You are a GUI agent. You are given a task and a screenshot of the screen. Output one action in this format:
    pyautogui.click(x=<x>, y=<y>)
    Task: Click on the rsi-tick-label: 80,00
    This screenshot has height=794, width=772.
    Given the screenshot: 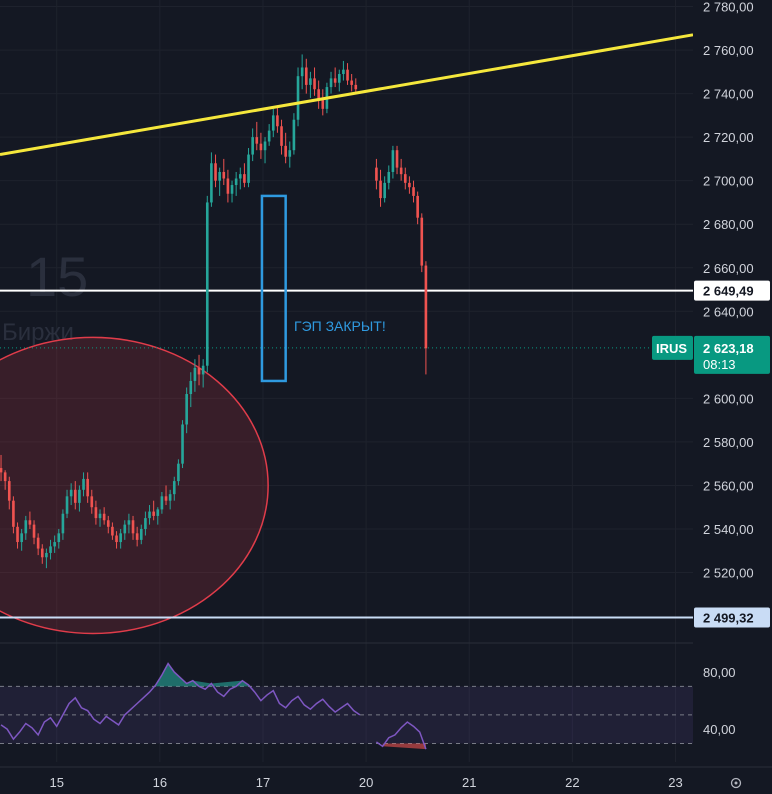 What is the action you would take?
    pyautogui.click(x=719, y=672)
    